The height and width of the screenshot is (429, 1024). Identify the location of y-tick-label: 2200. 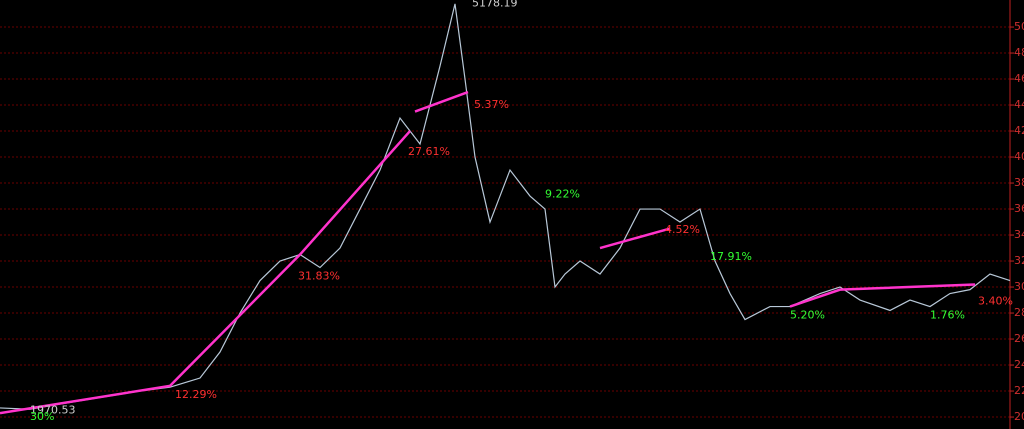
(1019, 390).